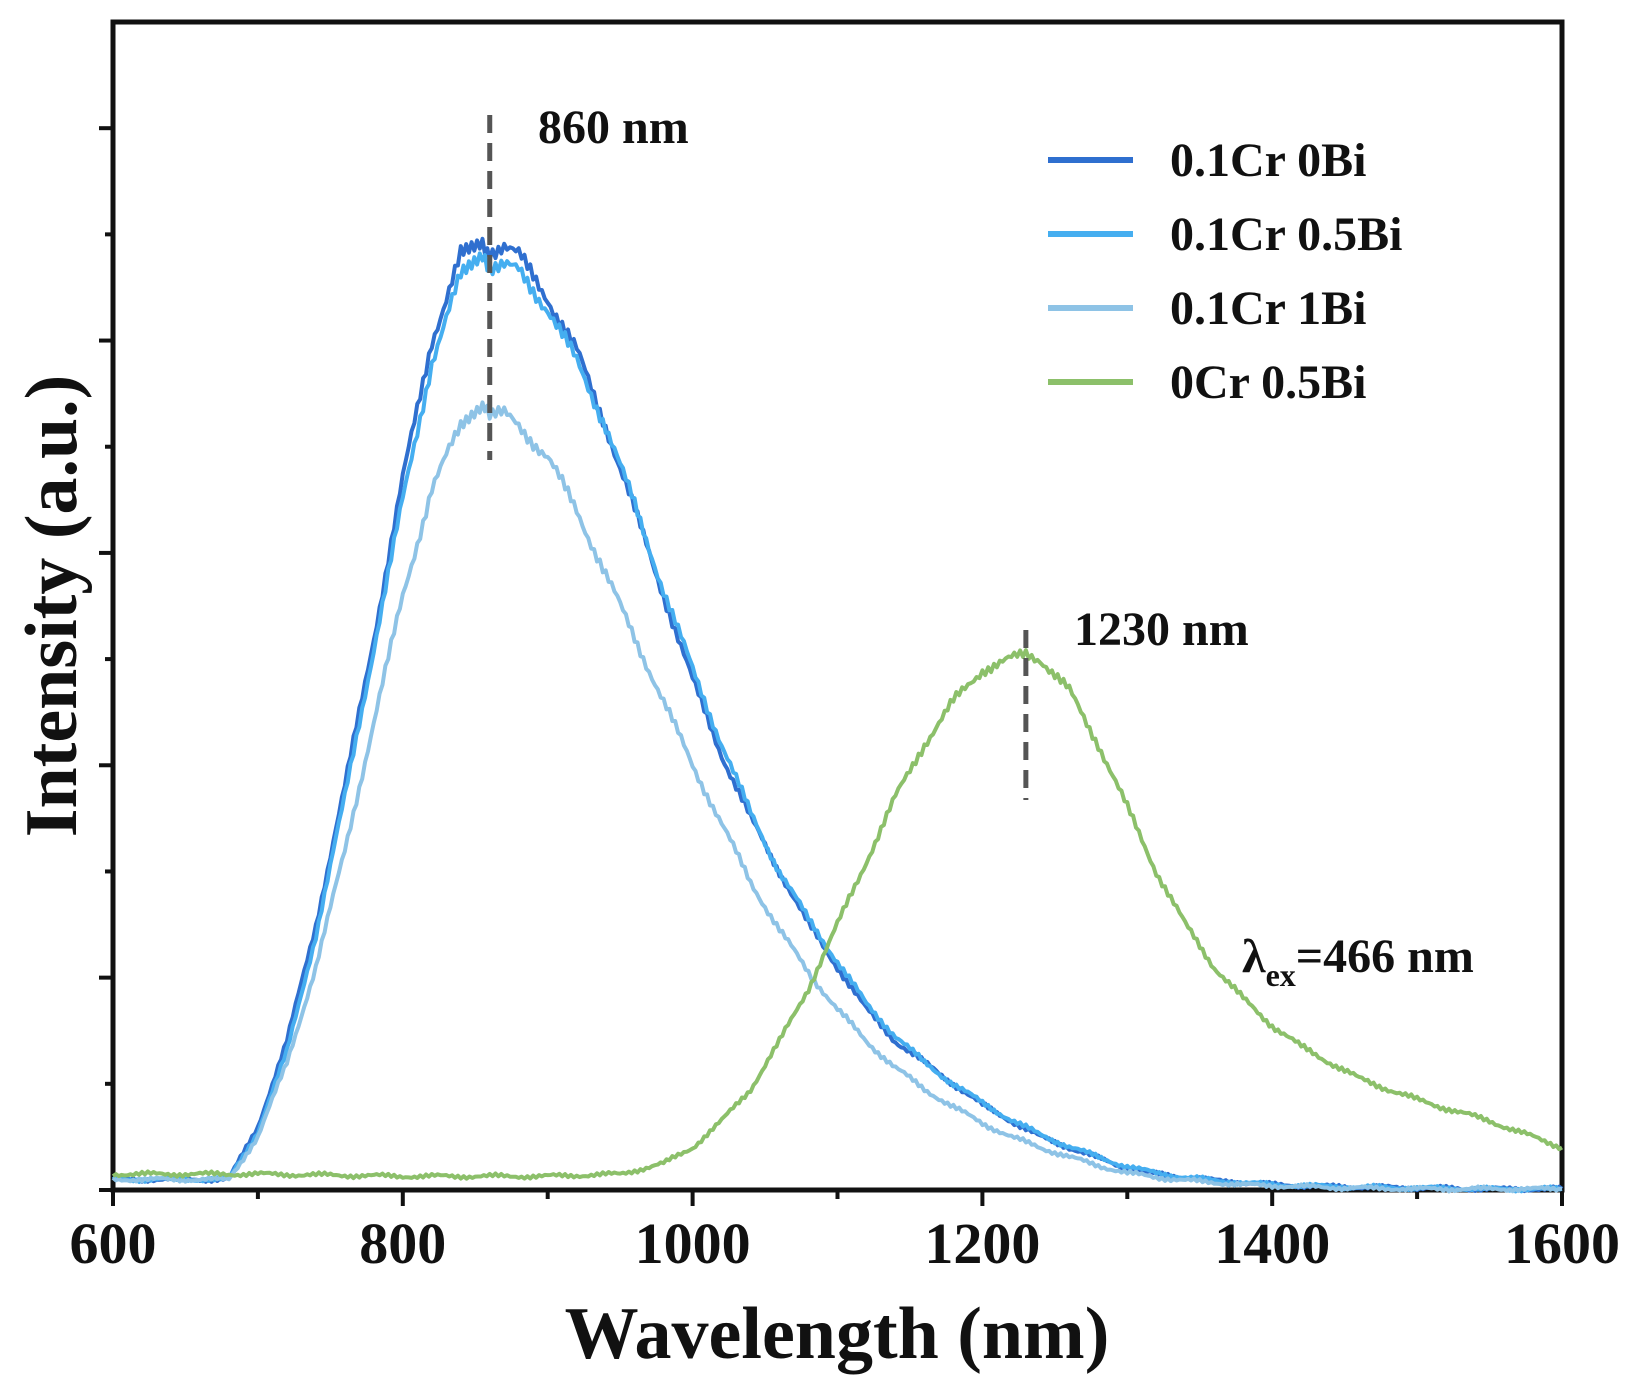 This screenshot has width=1648, height=1394. Describe the element at coordinates (1272, 1243) in the screenshot. I see `x-tick-label: 1400` at that location.